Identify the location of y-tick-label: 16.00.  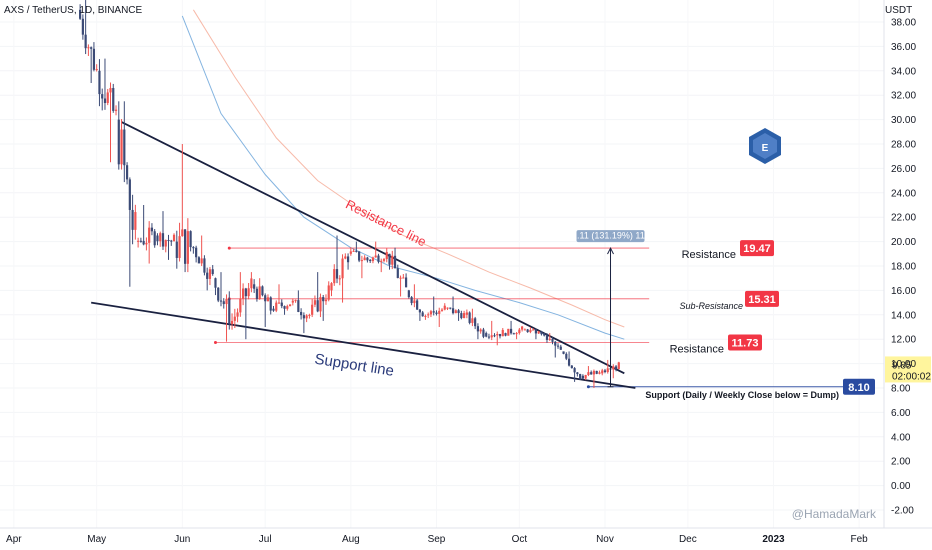
(903, 291).